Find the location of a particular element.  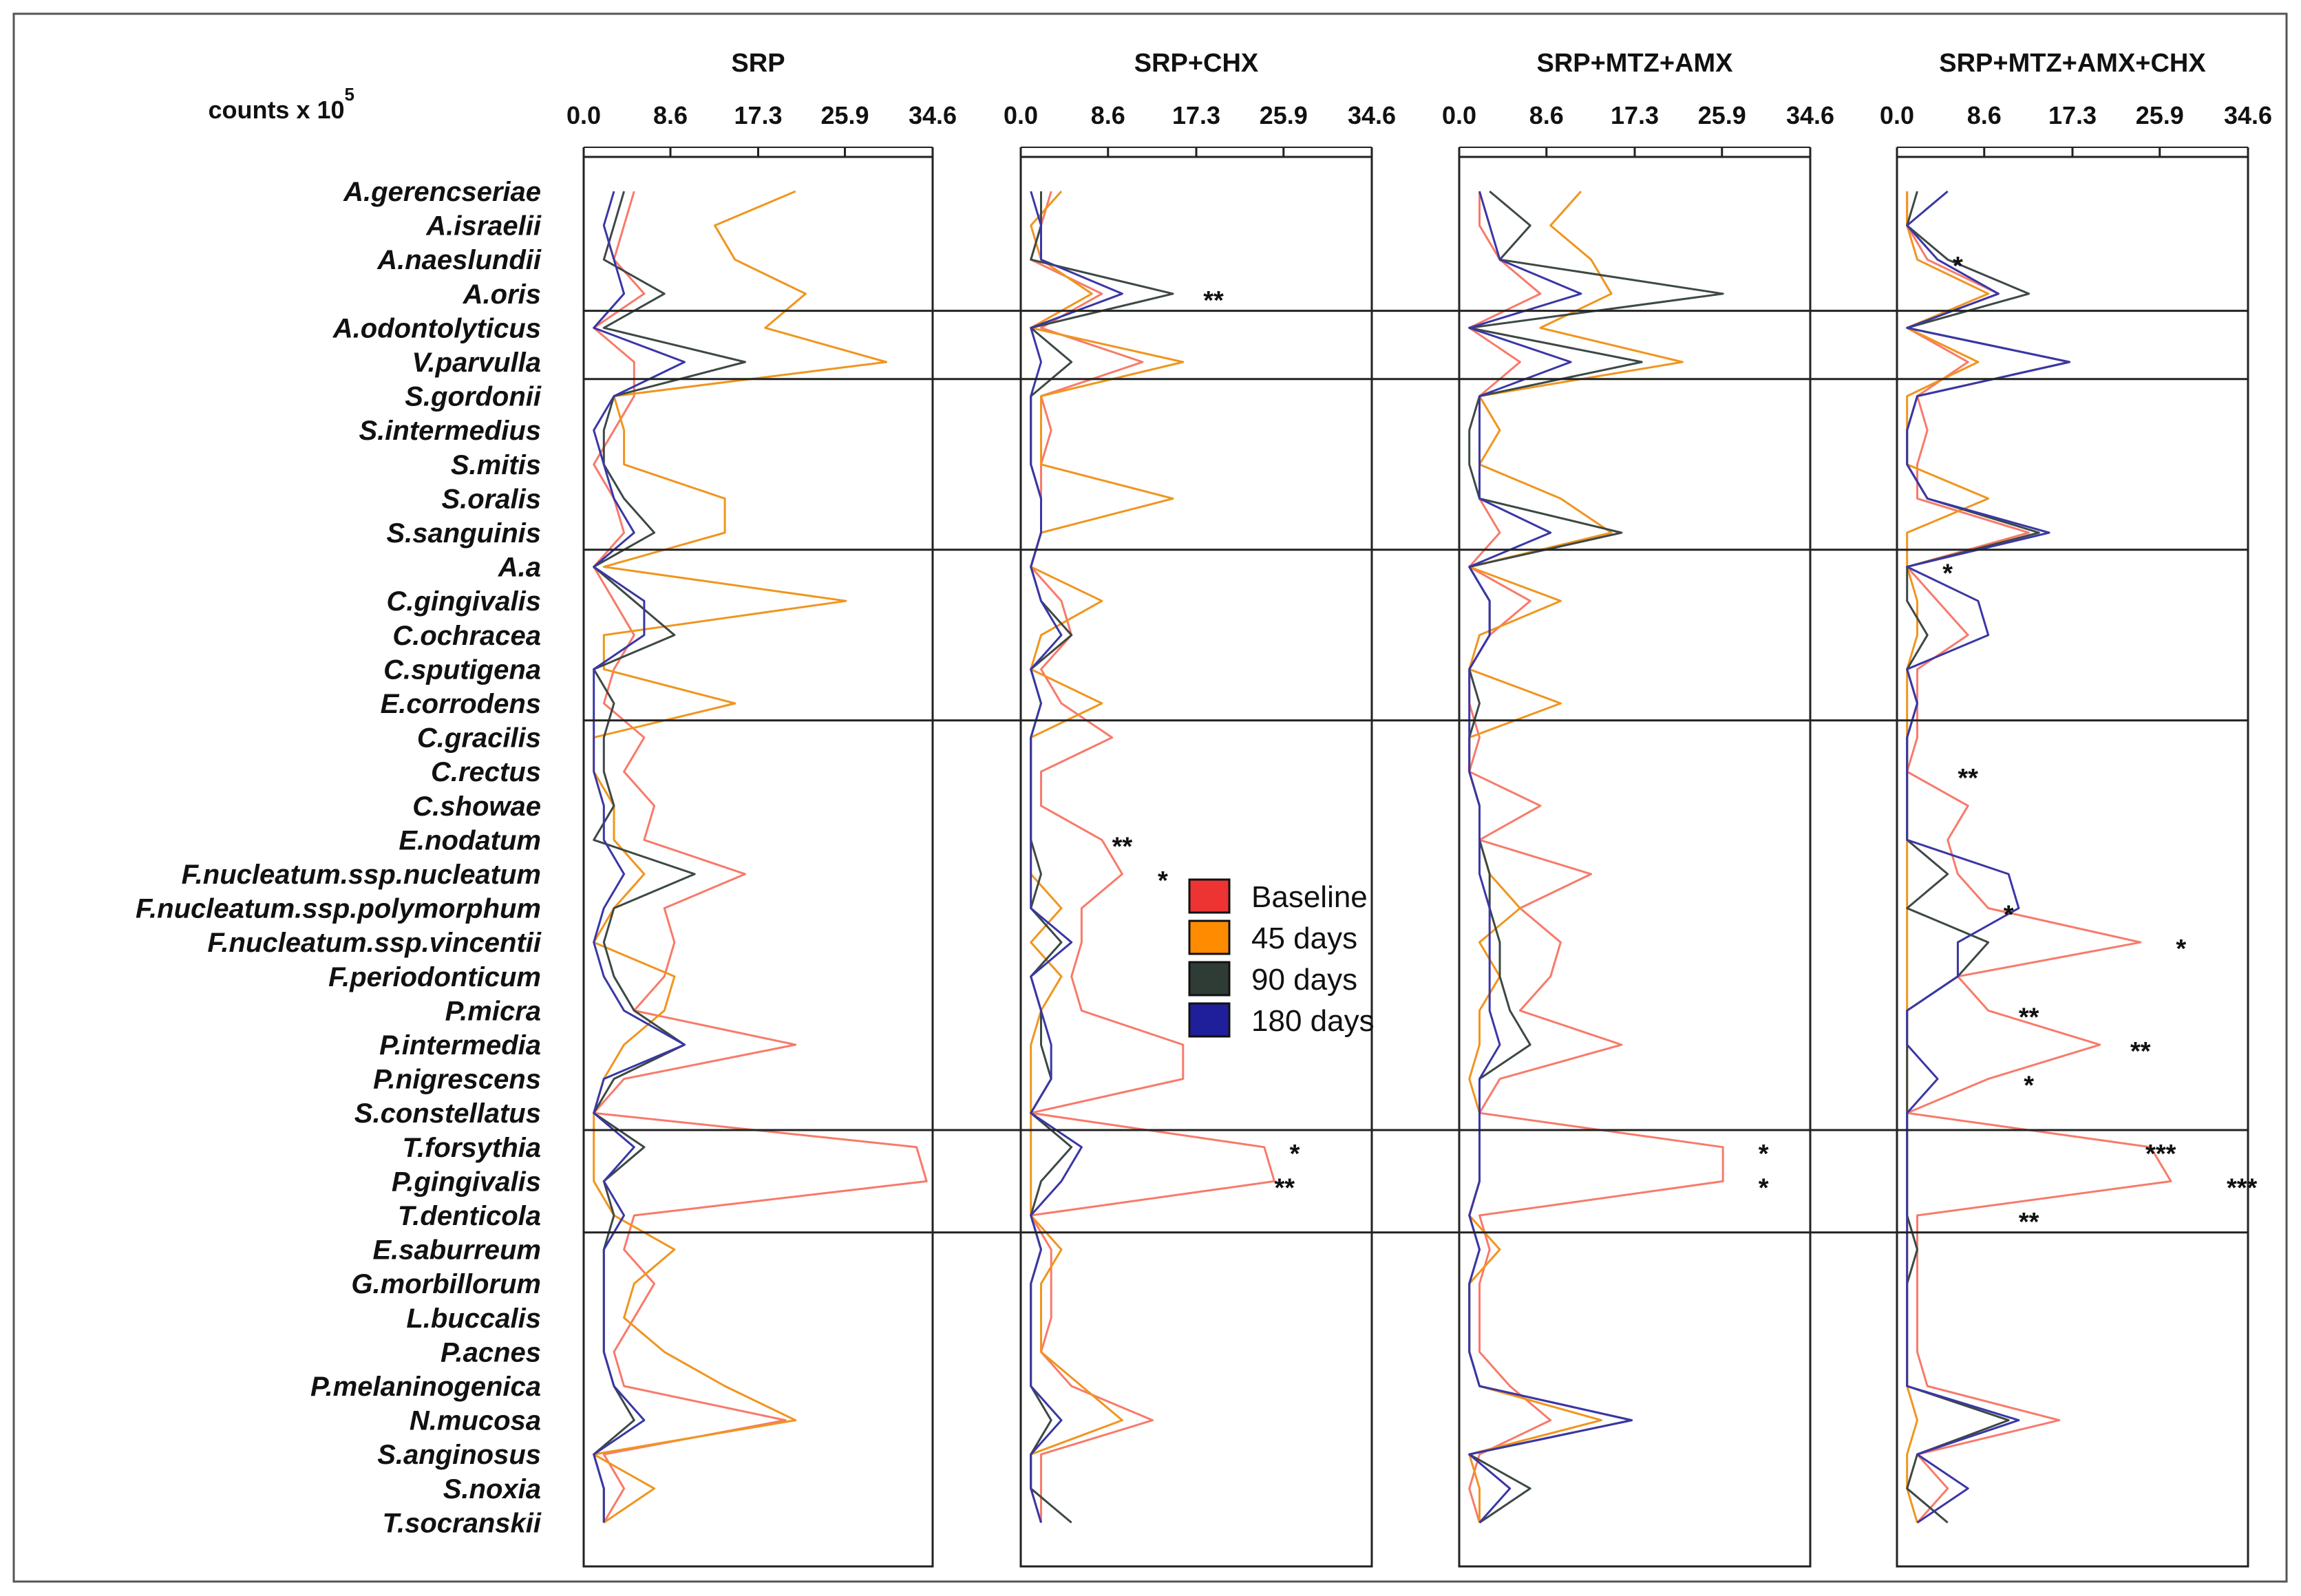

species-label: A.a is located at coordinates (519, 568).